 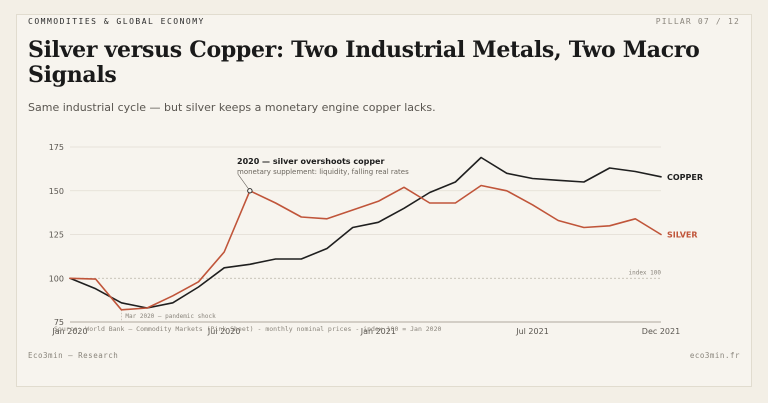 I want to click on footer-brand: Eco3min — Research, so click(x=73, y=355).